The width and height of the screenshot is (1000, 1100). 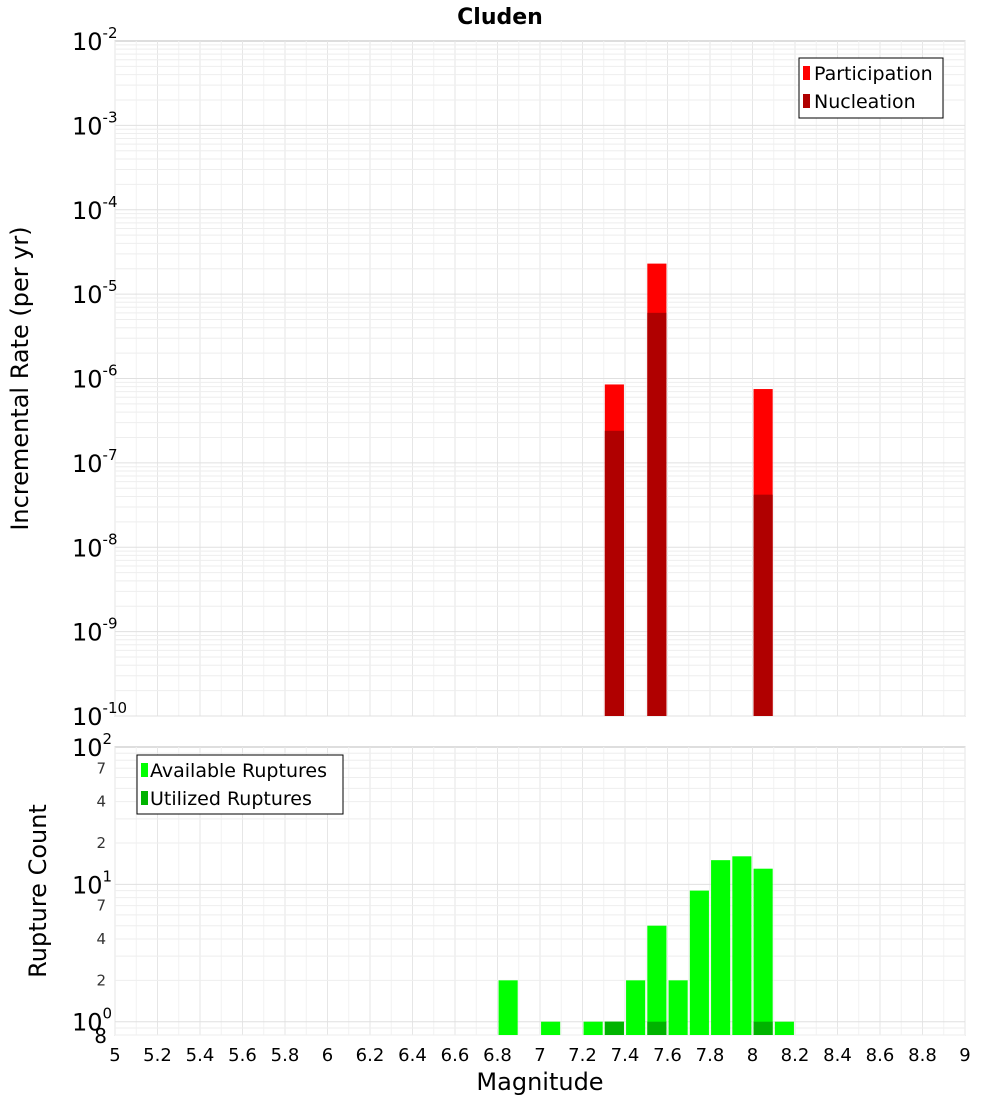 I want to click on x-tick-label: 5.4, so click(x=200, y=1055).